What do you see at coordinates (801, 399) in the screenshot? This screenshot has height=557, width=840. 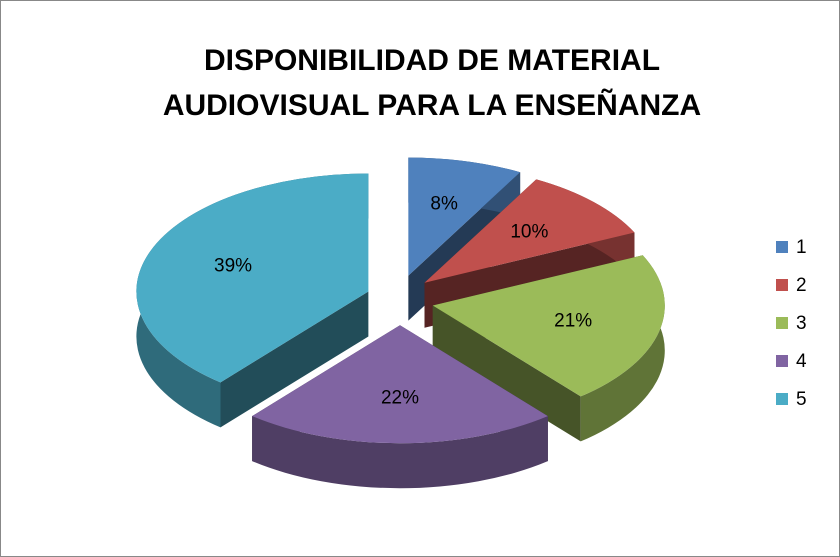 I see `legend-label: 5` at bounding box center [801, 399].